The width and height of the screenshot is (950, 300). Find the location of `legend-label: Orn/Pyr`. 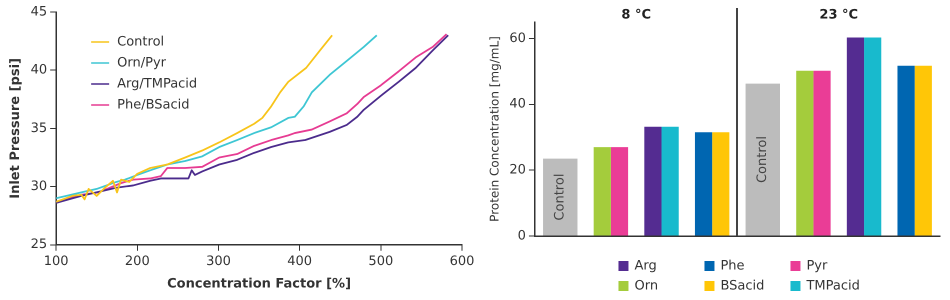

legend-label: Orn/Pyr is located at coordinates (142, 62).